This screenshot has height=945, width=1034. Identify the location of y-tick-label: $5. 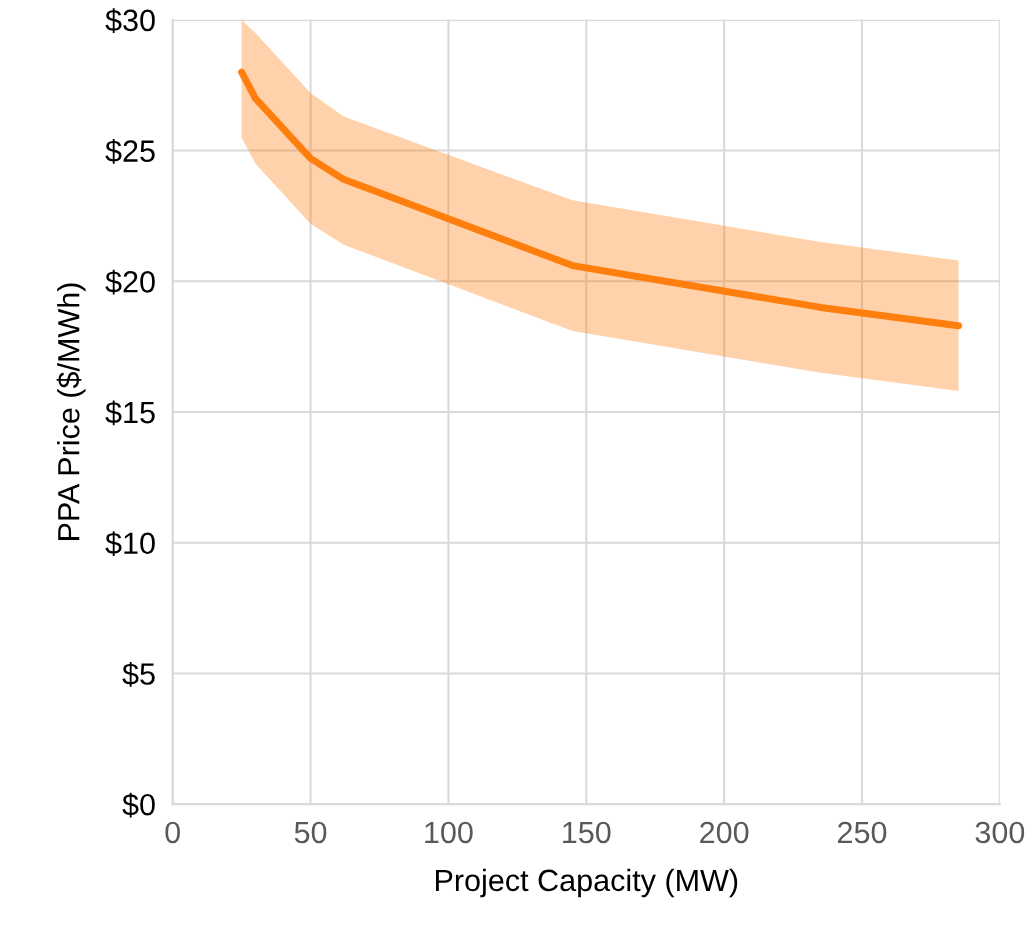
(138, 674).